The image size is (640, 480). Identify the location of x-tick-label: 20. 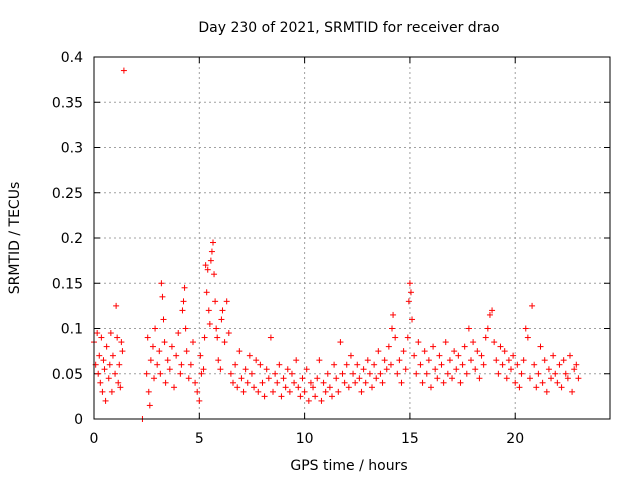
(515, 439).